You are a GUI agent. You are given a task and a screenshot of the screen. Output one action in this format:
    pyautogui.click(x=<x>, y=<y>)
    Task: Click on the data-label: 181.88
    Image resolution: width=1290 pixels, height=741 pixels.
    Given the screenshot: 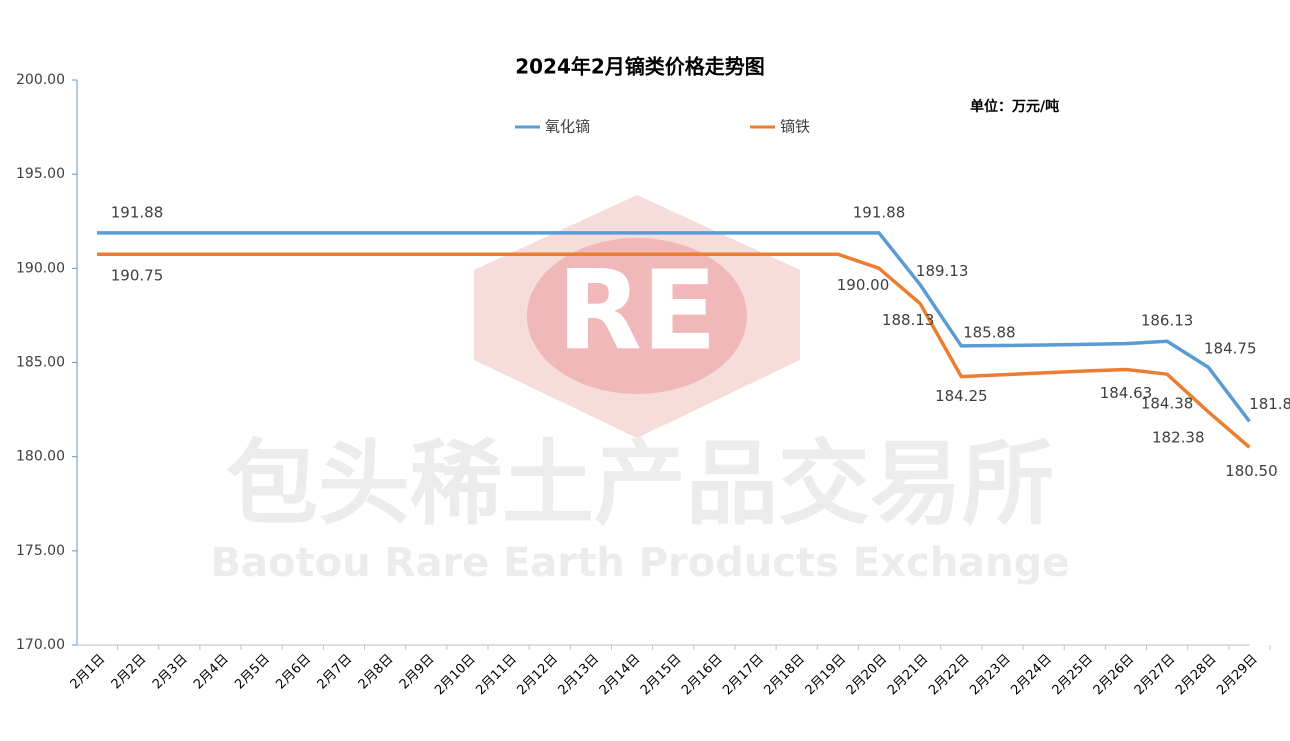 What is the action you would take?
    pyautogui.click(x=1269, y=404)
    